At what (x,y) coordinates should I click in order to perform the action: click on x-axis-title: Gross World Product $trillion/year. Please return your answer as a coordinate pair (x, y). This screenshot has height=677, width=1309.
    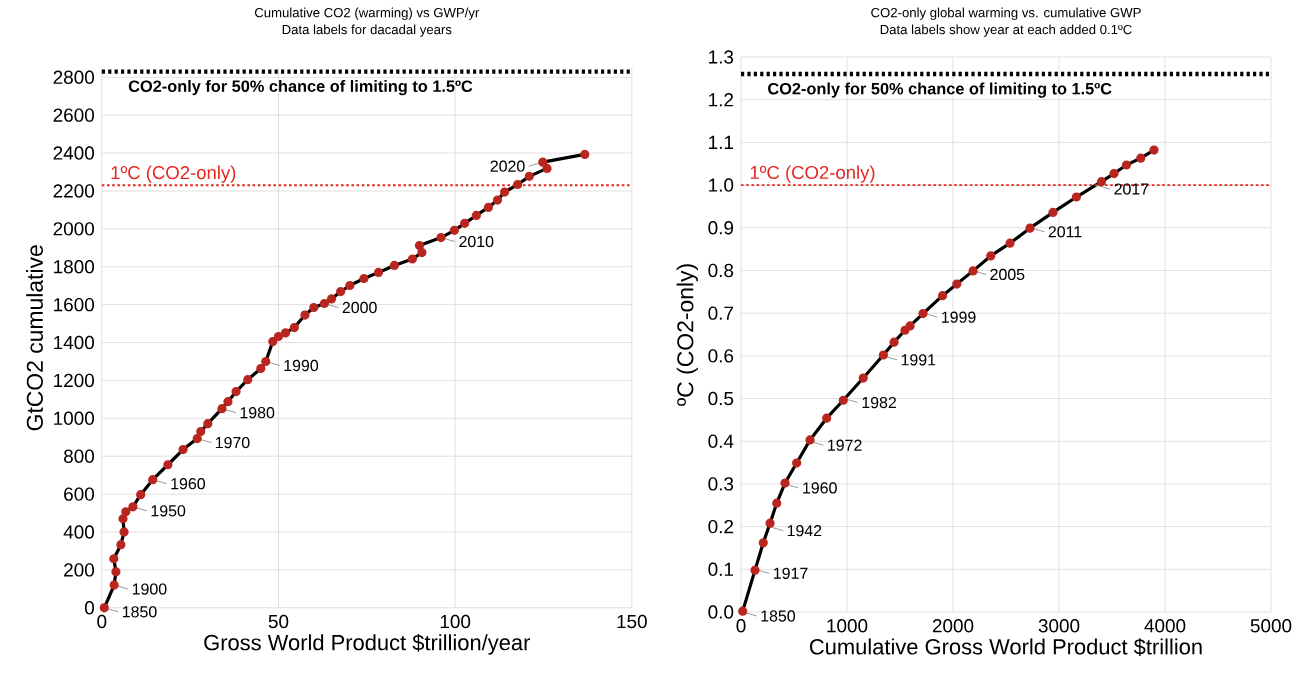
    Looking at the image, I should click on (367, 644).